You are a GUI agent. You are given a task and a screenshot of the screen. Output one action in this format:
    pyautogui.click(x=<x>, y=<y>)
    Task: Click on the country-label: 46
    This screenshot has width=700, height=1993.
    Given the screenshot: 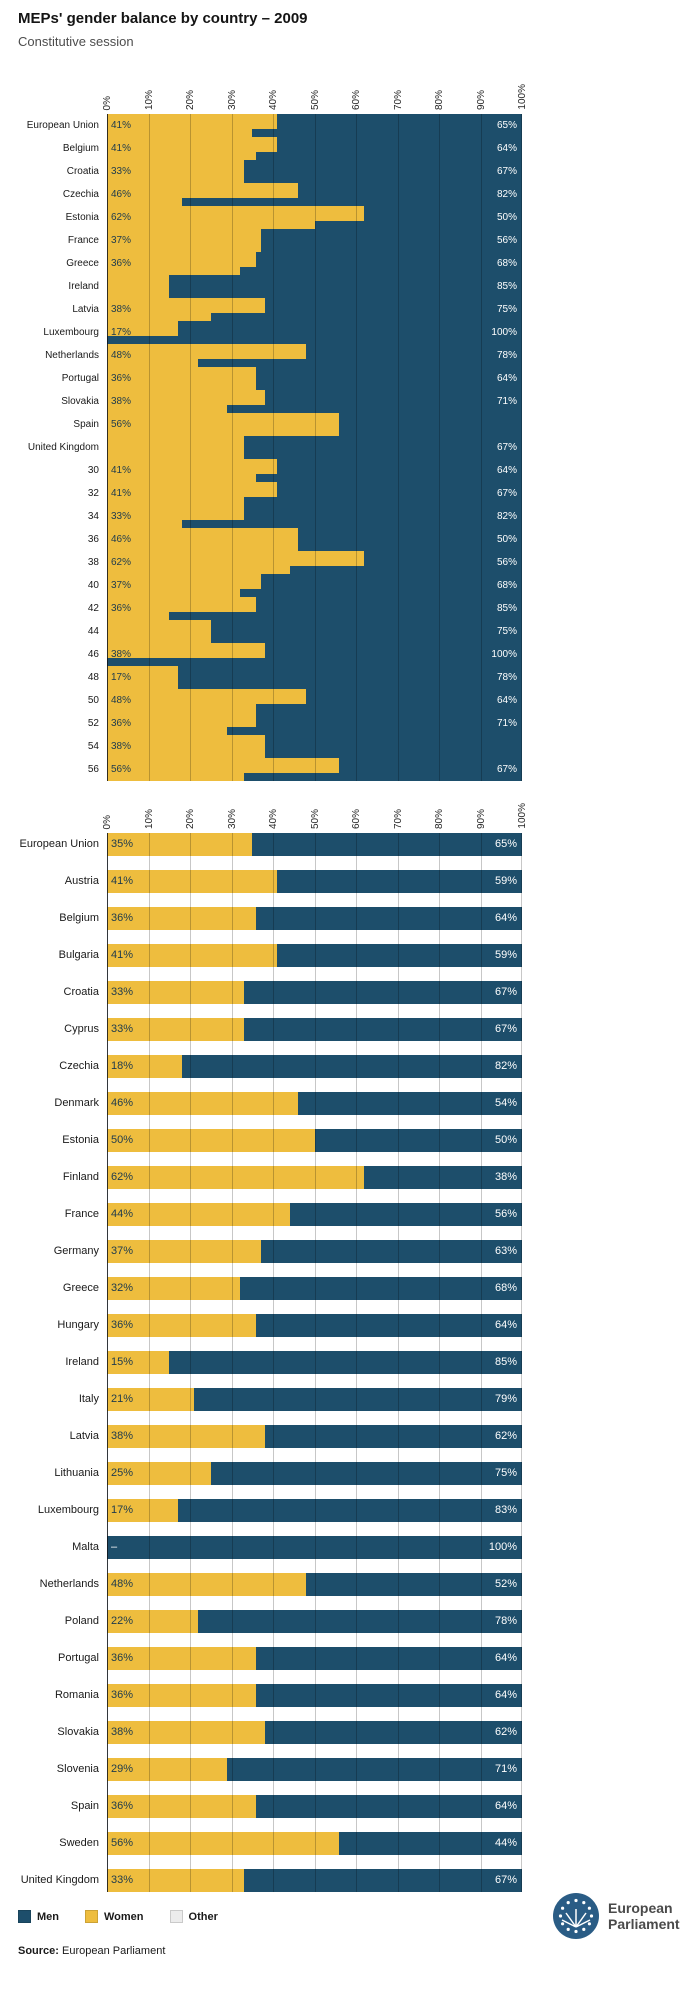 What is the action you would take?
    pyautogui.click(x=93, y=654)
    